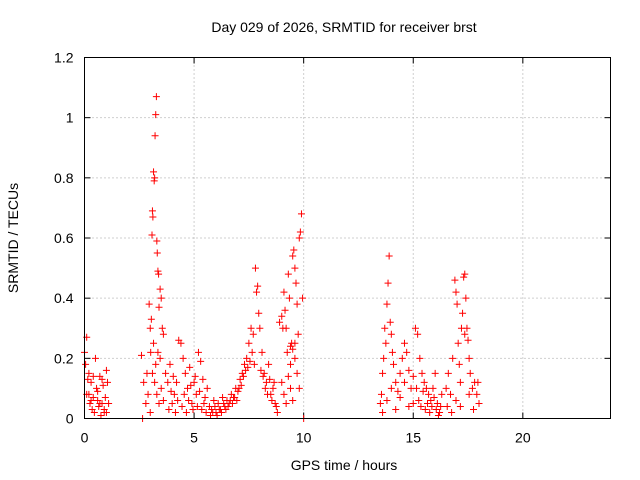 The height and width of the screenshot is (480, 640). Describe the element at coordinates (64, 58) in the screenshot. I see `y-tick-label: 1.2` at that location.